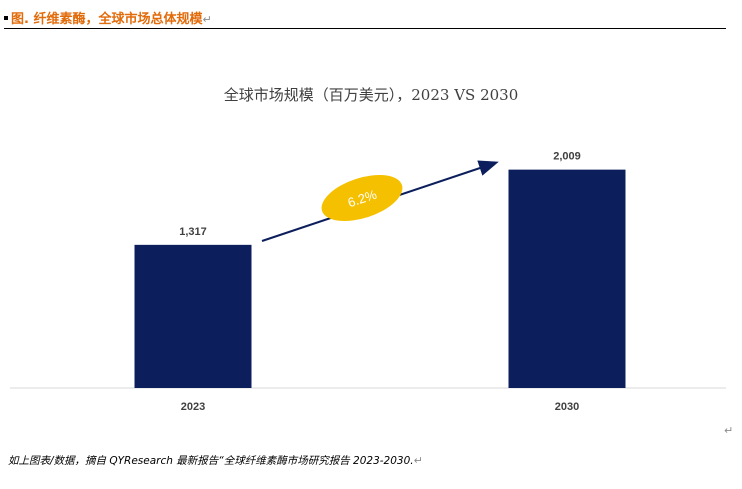  Describe the element at coordinates (193, 407) in the screenshot. I see `x-tick-label-2023: 2023` at that location.